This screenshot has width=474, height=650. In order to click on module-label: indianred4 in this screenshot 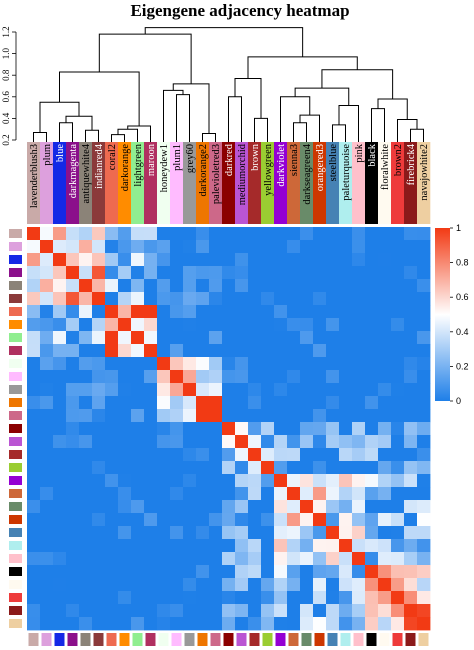, I will do `click(99, 166)`.